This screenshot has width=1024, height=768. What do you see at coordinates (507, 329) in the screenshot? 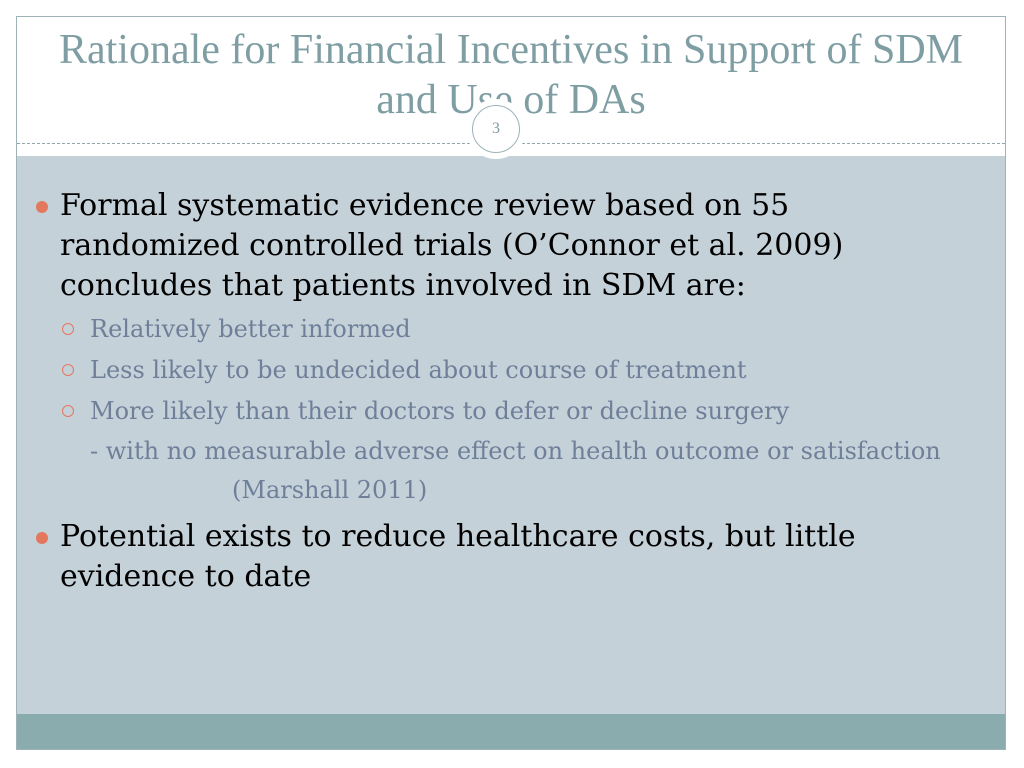
I see `sub-bullet-item: Relatively better informed` at bounding box center [507, 329].